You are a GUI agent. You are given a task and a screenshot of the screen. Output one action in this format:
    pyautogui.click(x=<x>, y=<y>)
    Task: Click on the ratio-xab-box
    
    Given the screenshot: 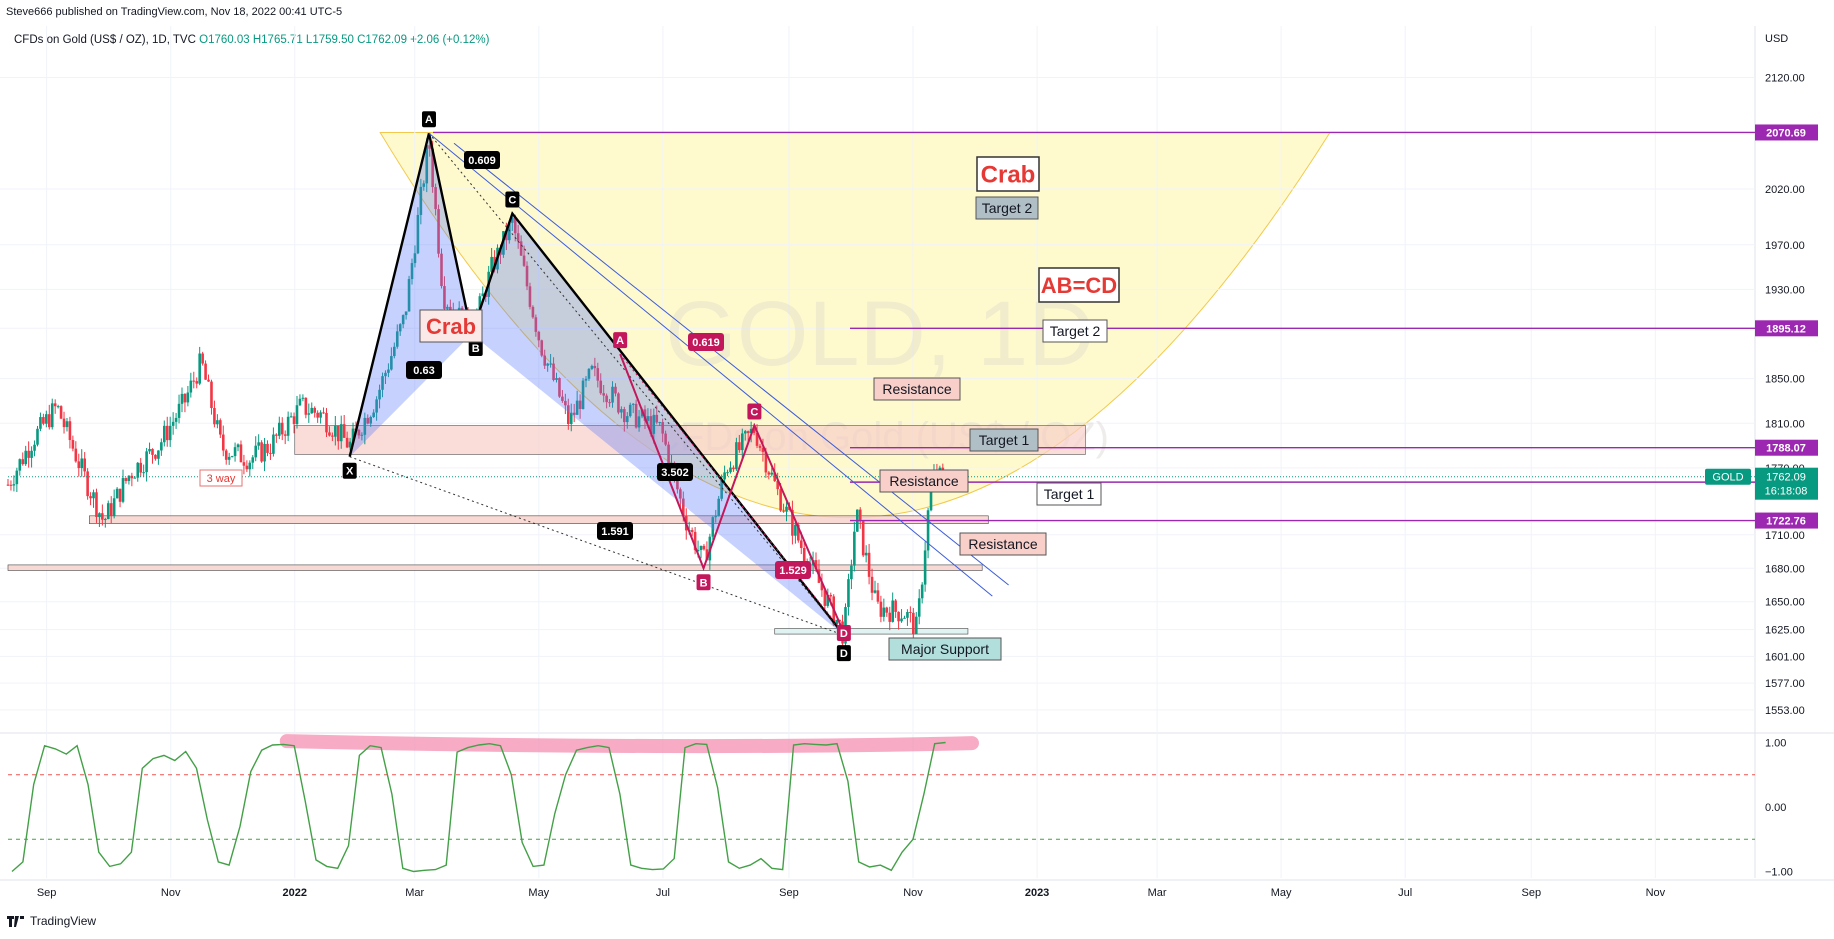 What is the action you would take?
    pyautogui.click(x=482, y=160)
    